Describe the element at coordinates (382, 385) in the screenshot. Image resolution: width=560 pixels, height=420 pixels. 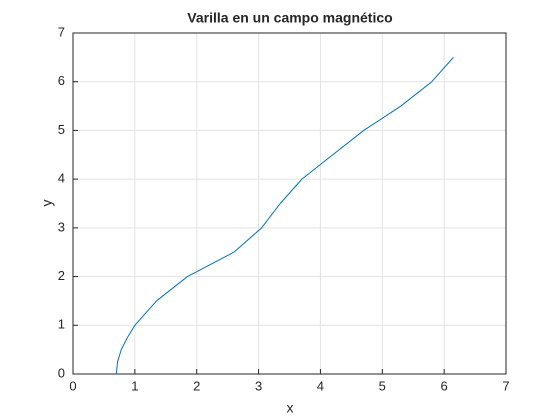
I see `x-tick-label: 5` at that location.